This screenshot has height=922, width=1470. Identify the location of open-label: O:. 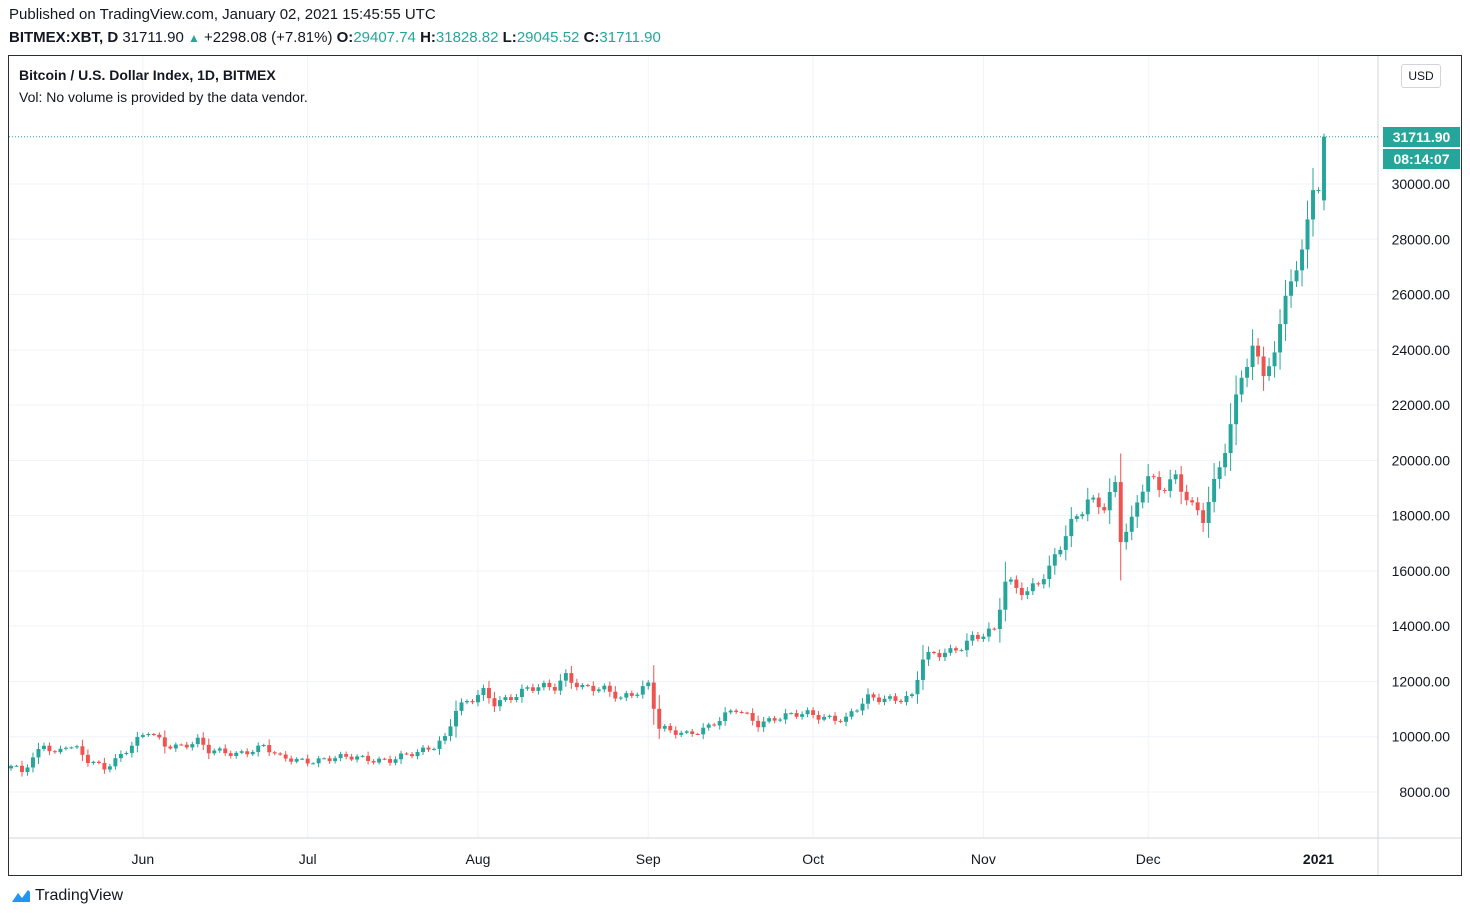
(345, 37).